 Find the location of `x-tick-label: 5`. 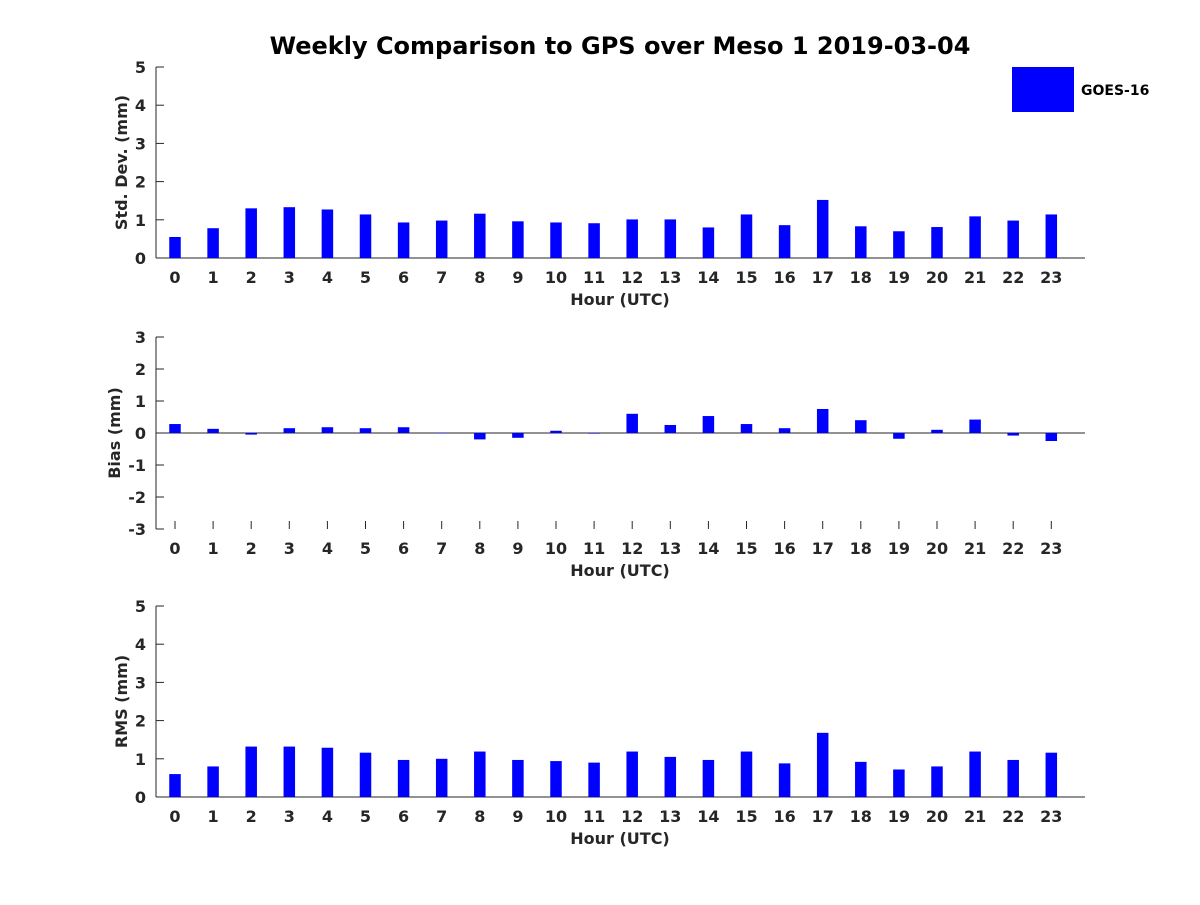

x-tick-label: 5 is located at coordinates (365, 548).